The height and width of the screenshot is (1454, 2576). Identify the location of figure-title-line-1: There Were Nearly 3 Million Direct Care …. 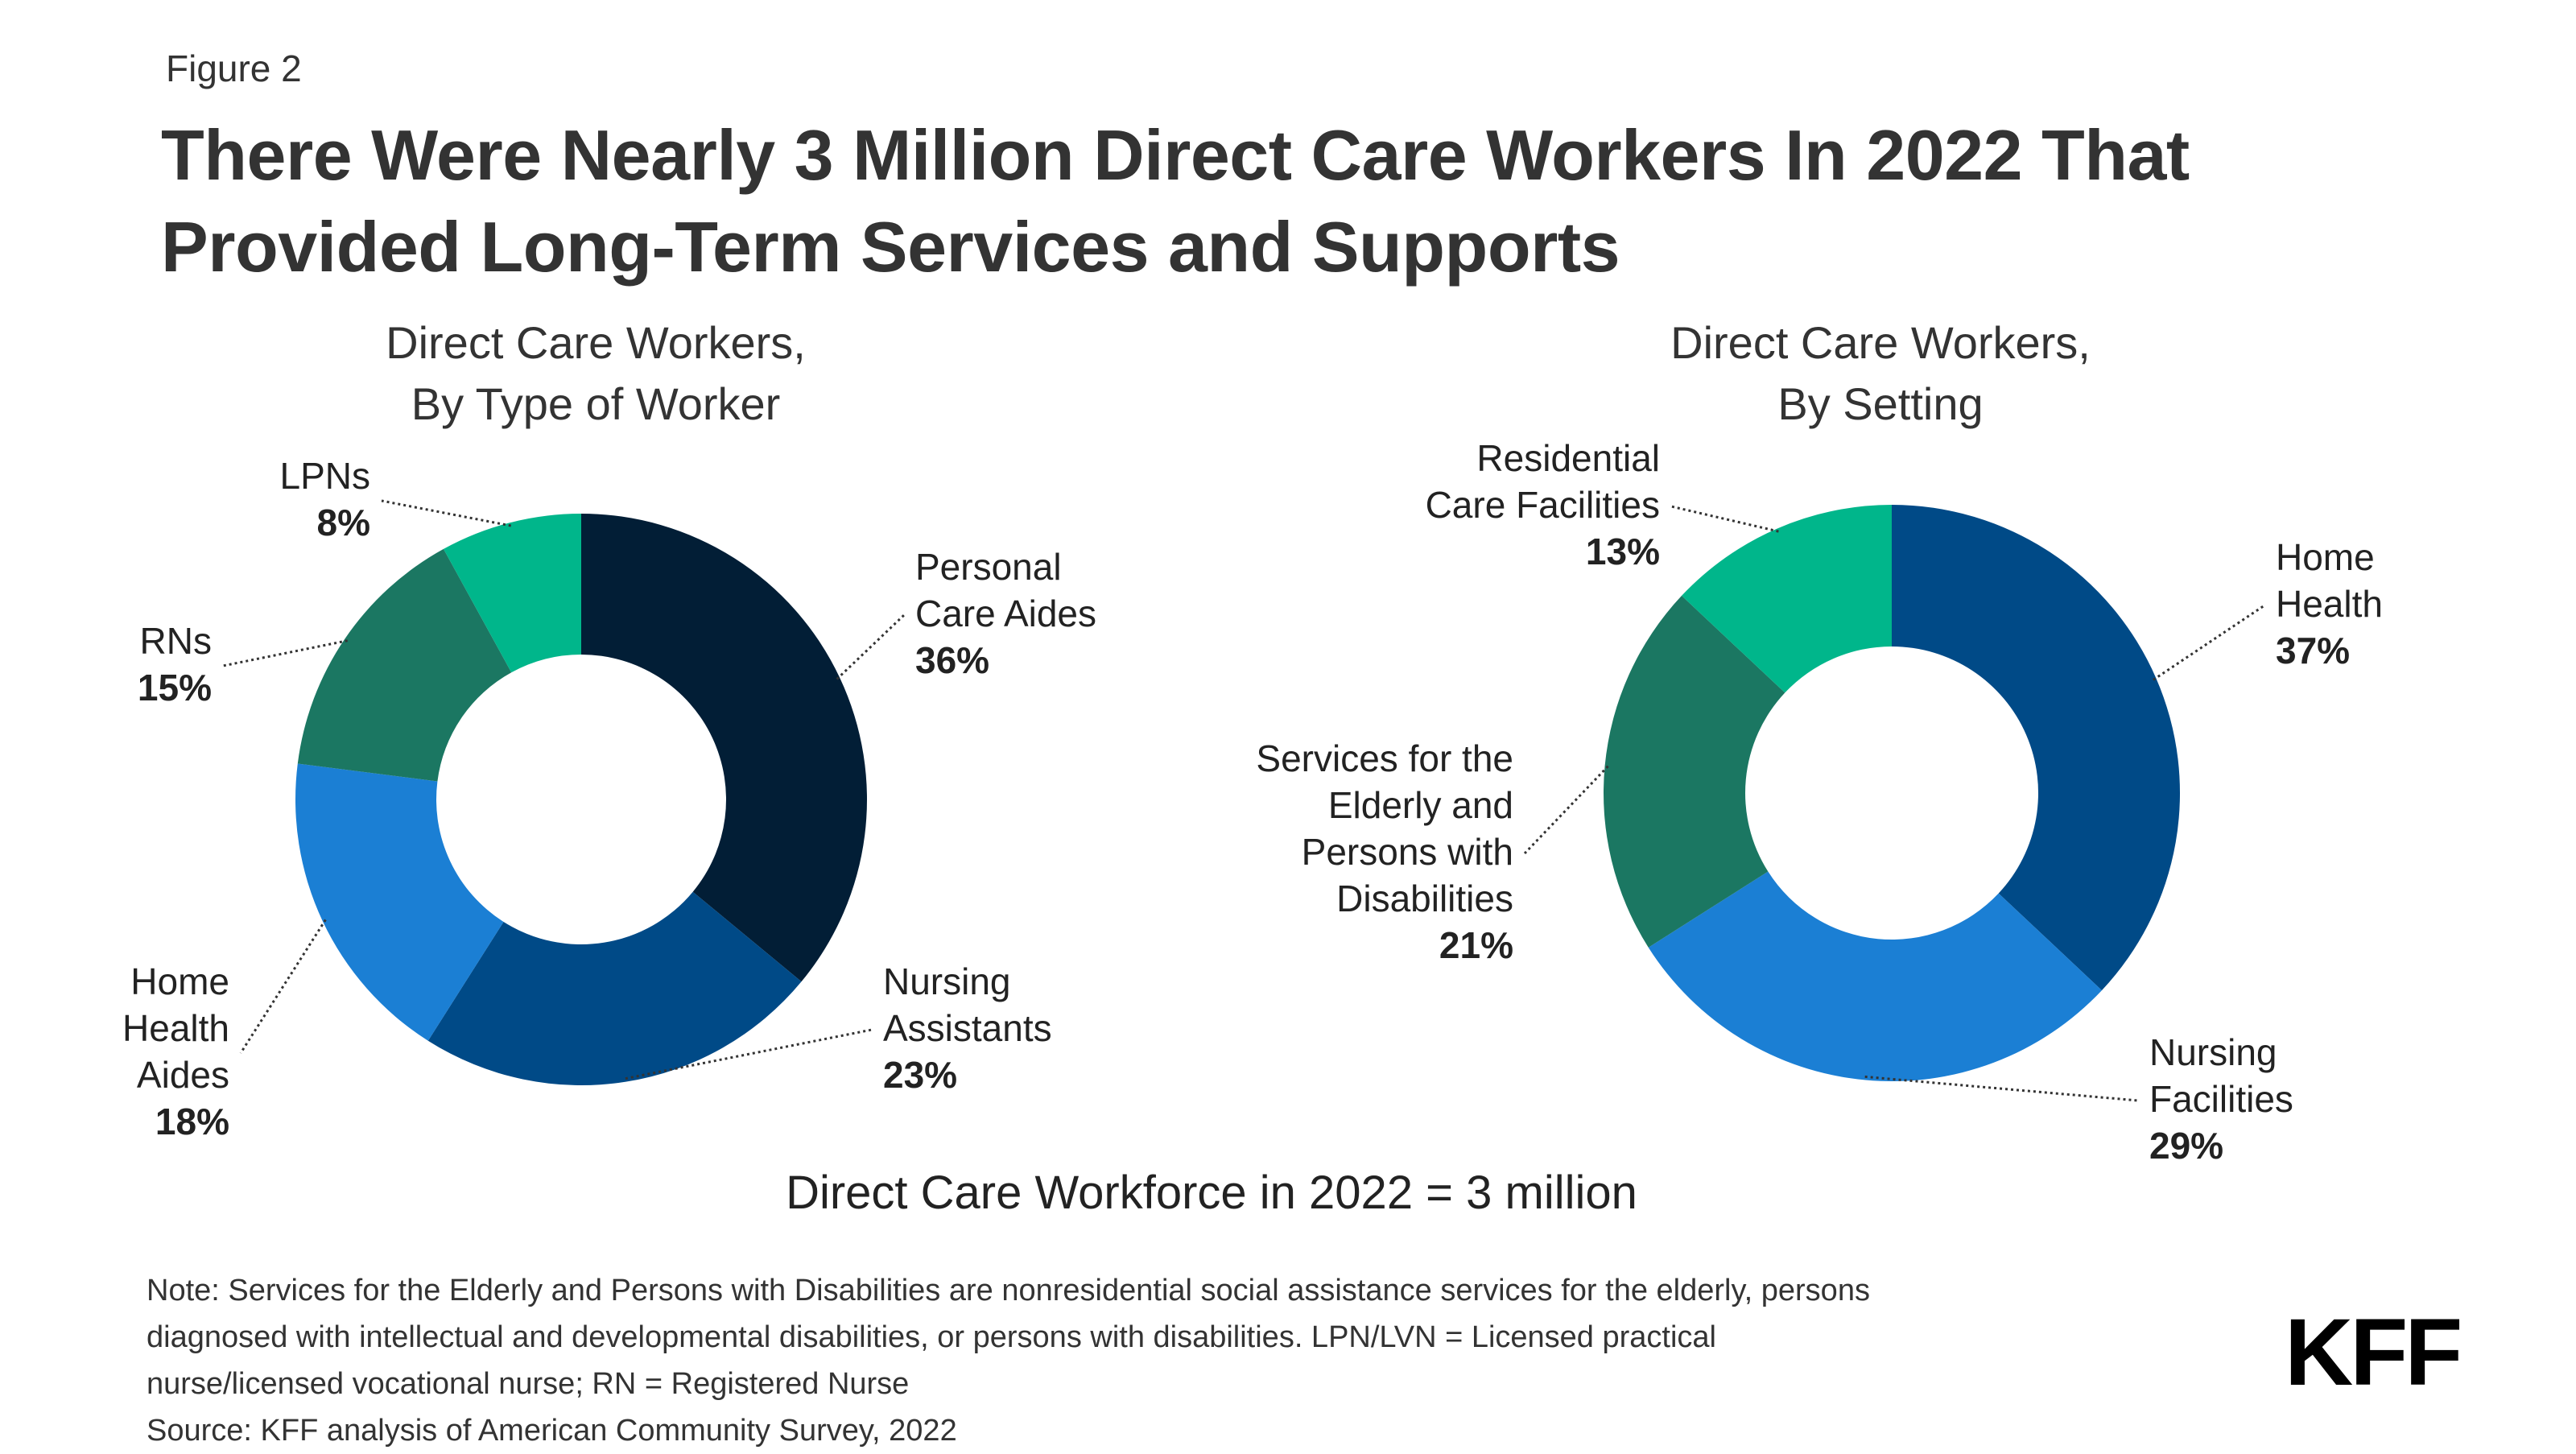
(1175, 155).